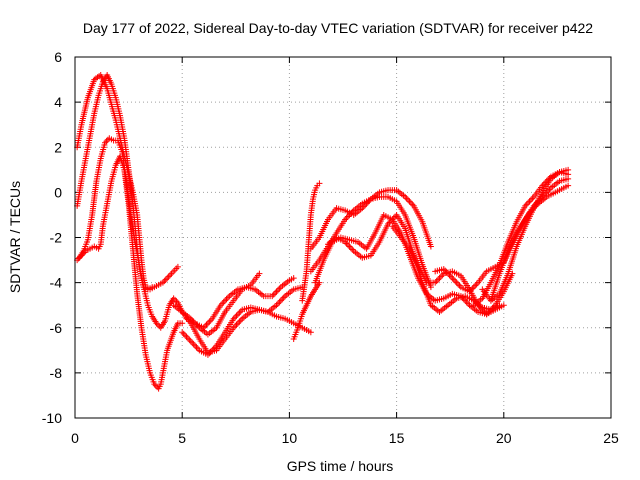 This screenshot has width=640, height=480. I want to click on y-tick-label: 0, so click(58, 192).